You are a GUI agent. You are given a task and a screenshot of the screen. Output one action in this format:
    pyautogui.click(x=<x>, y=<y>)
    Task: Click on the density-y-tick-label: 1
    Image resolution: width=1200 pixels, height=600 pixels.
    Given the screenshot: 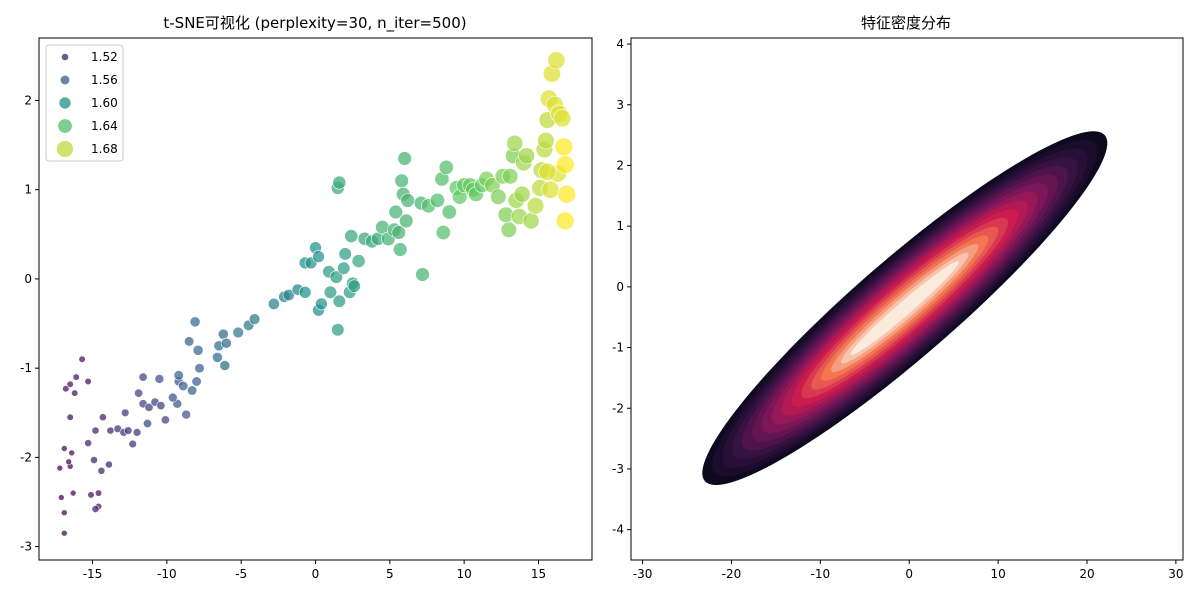 What is the action you would take?
    pyautogui.click(x=620, y=226)
    